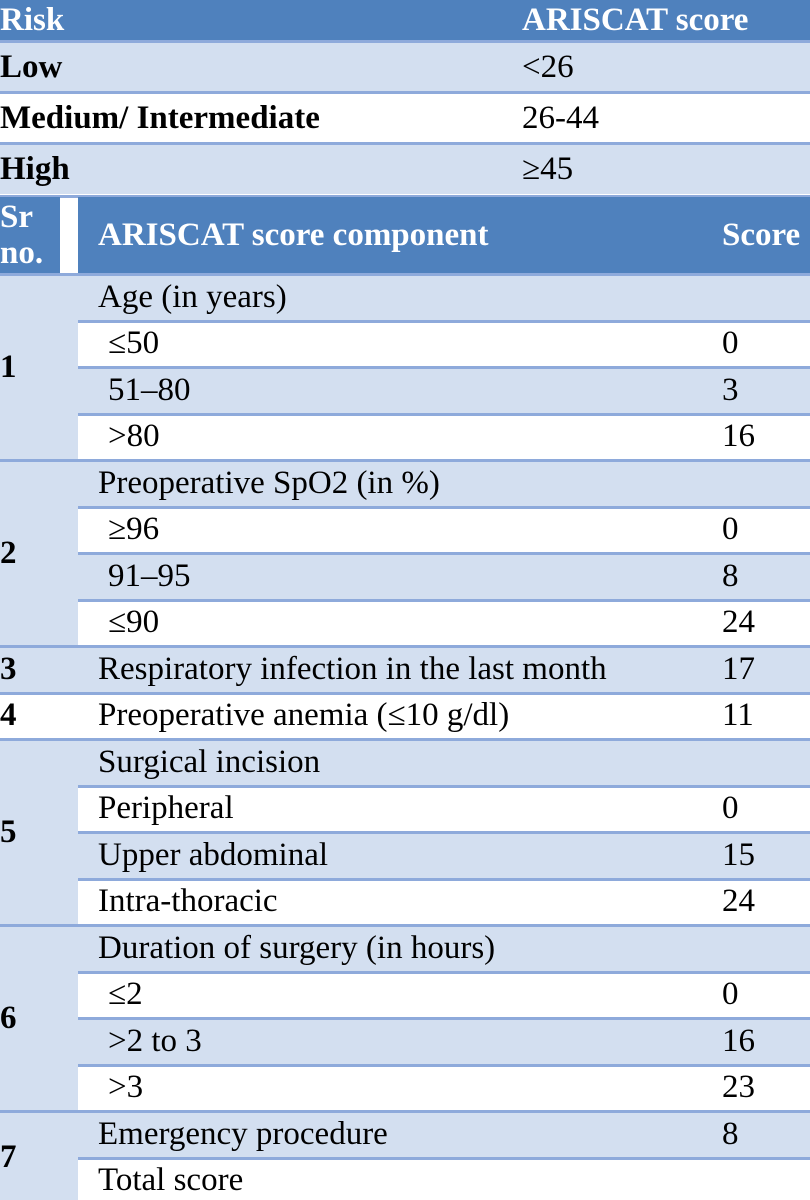 This screenshot has width=810, height=1200. I want to click on component-label: >80, so click(389, 436).